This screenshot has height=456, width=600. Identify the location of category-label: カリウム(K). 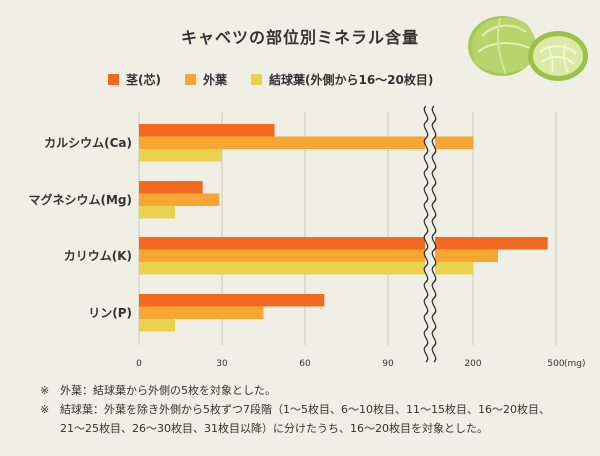
(98, 256).